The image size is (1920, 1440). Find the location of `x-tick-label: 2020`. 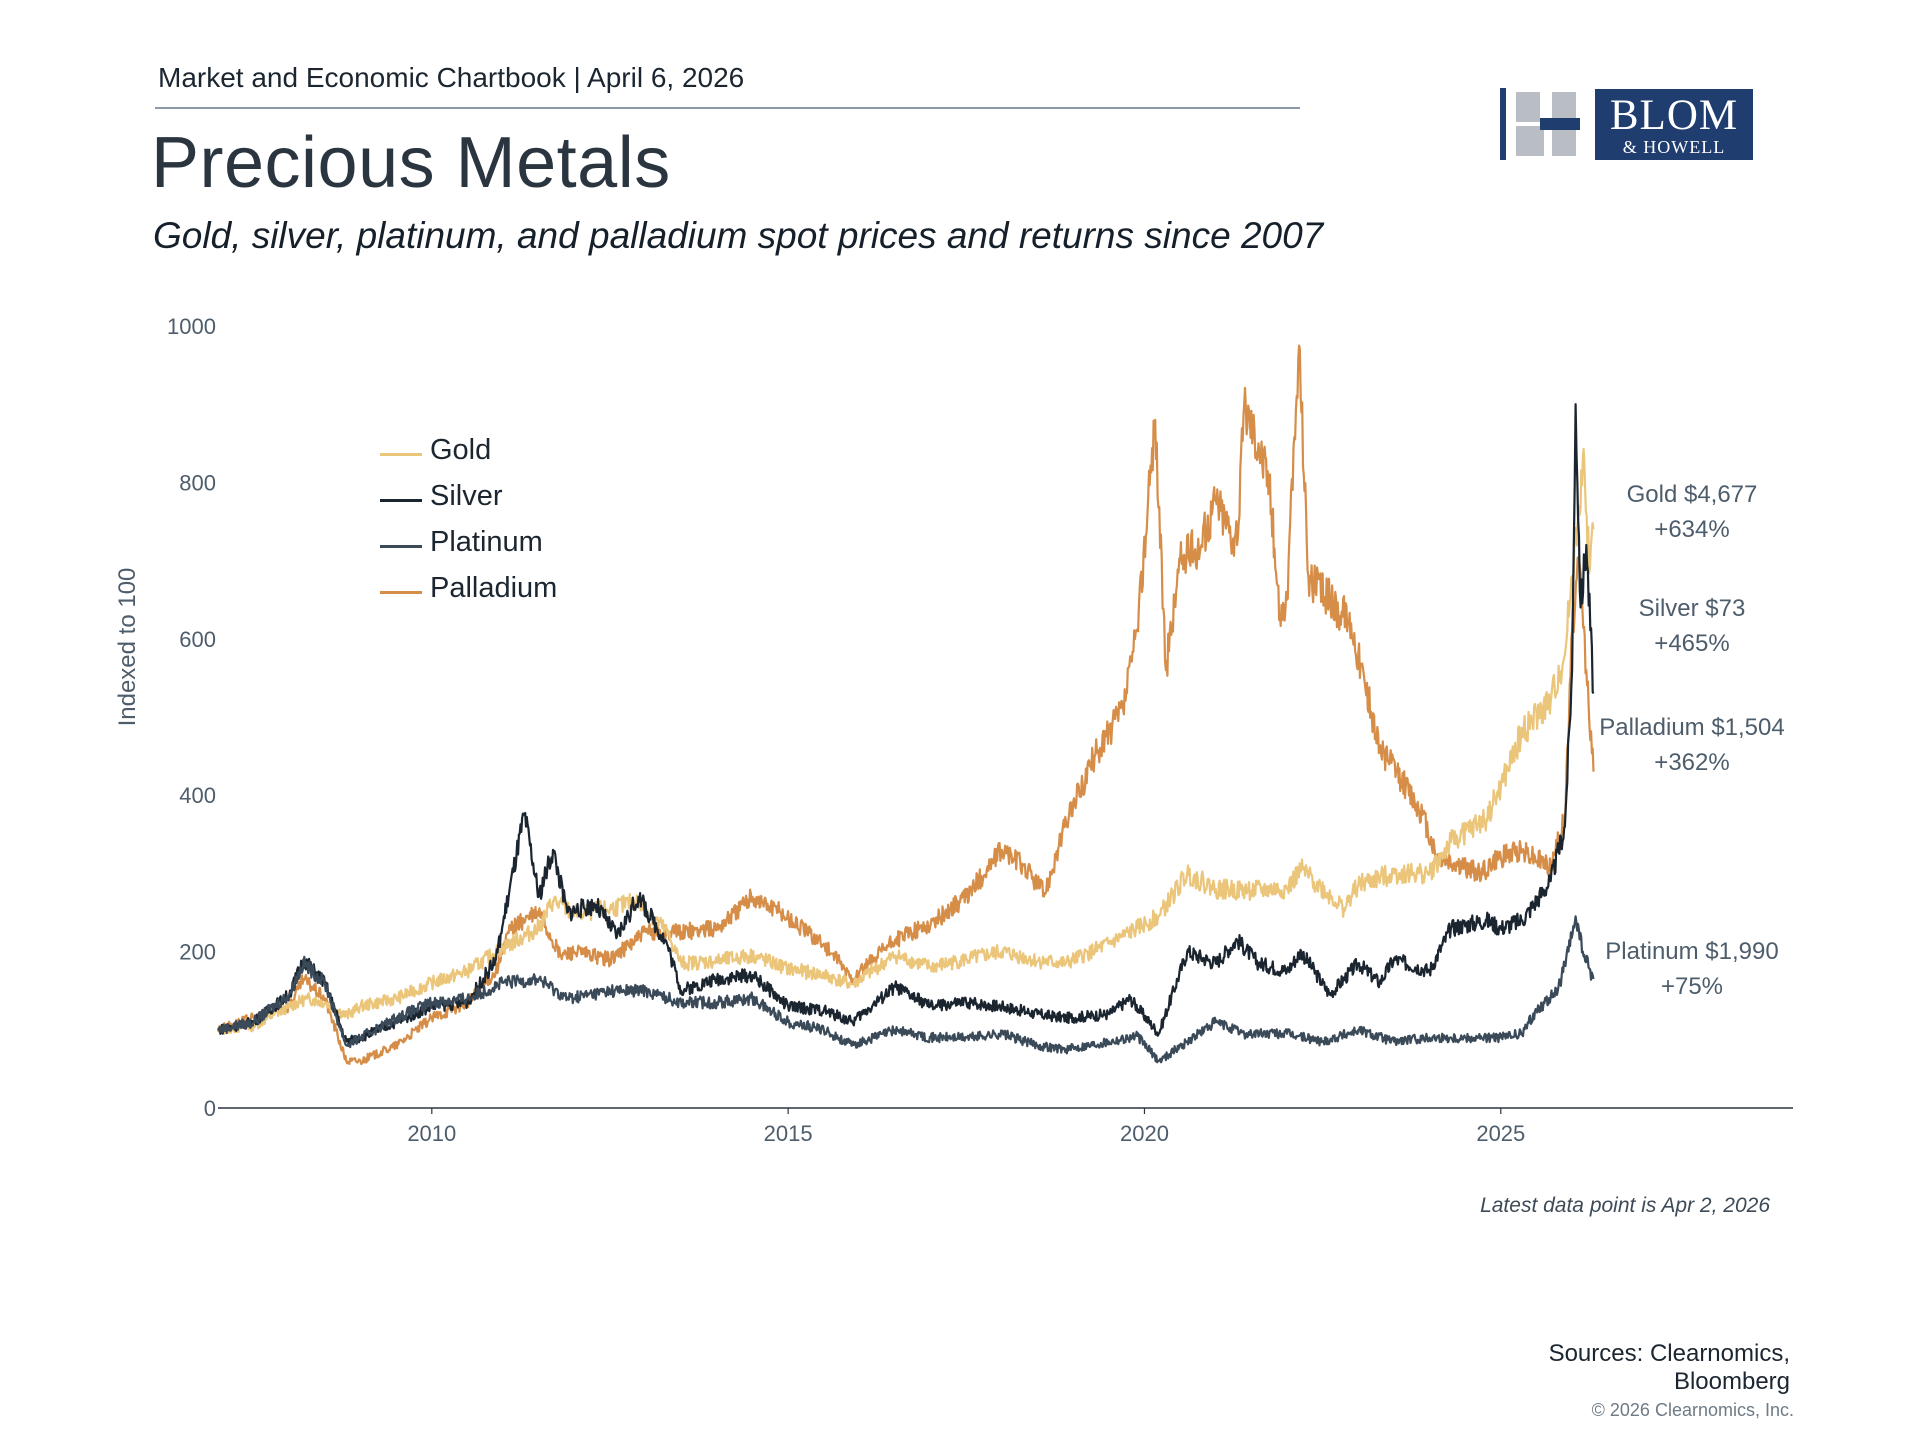

x-tick-label: 2020 is located at coordinates (1144, 1133).